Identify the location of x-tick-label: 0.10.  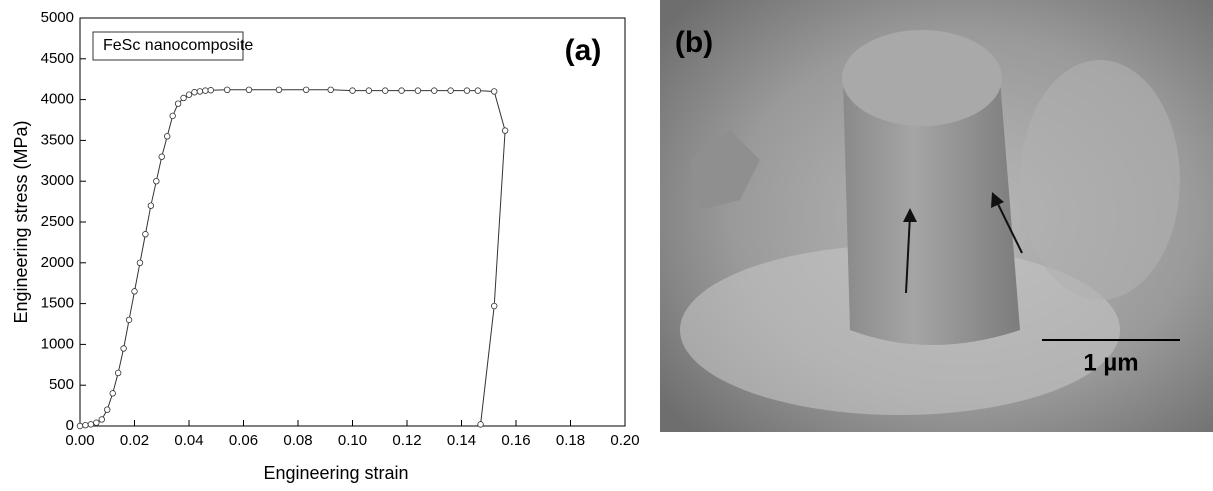
(352, 440).